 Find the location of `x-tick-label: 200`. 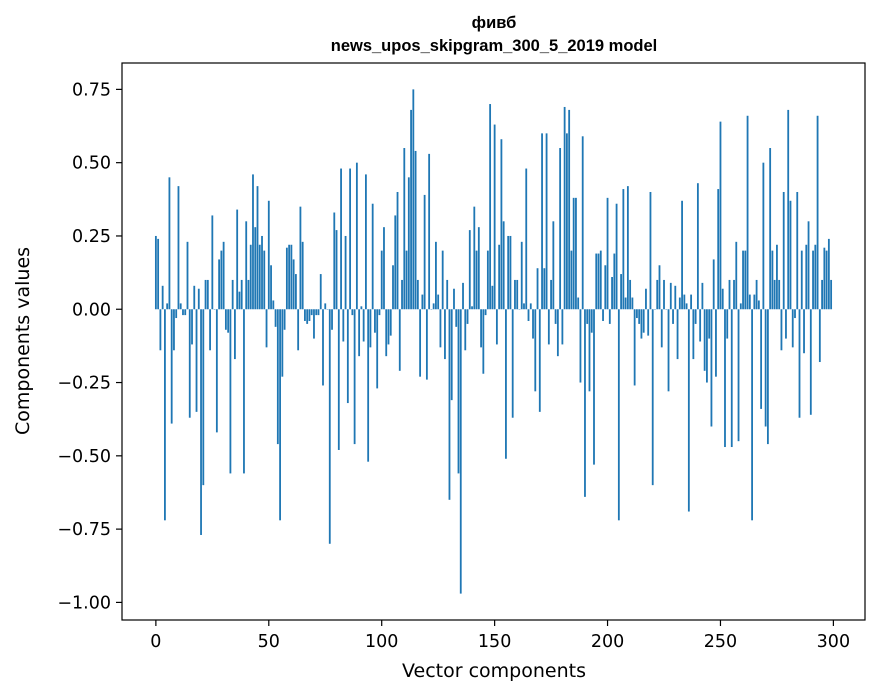

x-tick-label: 200 is located at coordinates (607, 642).